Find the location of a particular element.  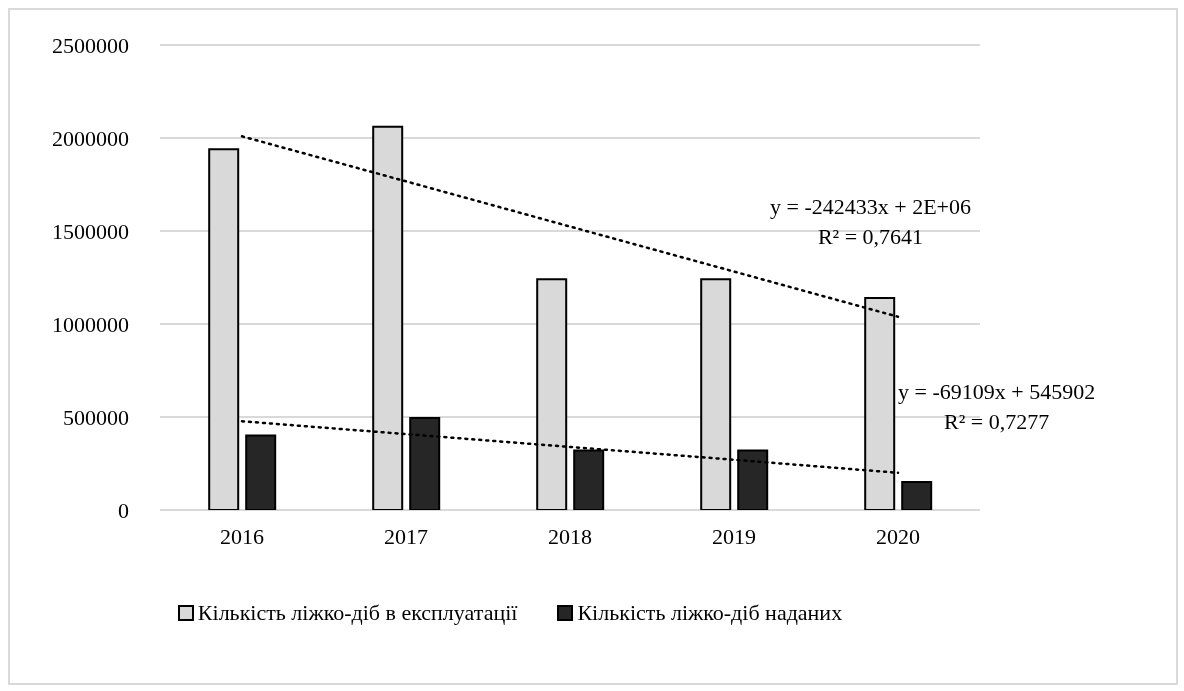

annotation: y = -242433x + 2E+06 R² = 0,7641 is located at coordinates (870, 222).